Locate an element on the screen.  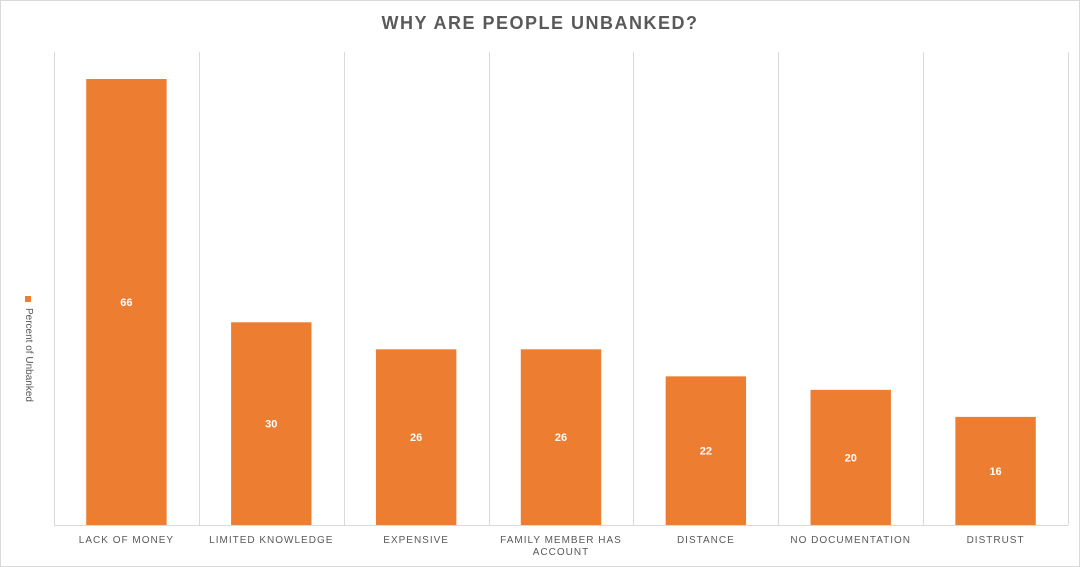
x-tick-label: FAMILY MEMBER HAS ACCOUNT is located at coordinates (561, 546).